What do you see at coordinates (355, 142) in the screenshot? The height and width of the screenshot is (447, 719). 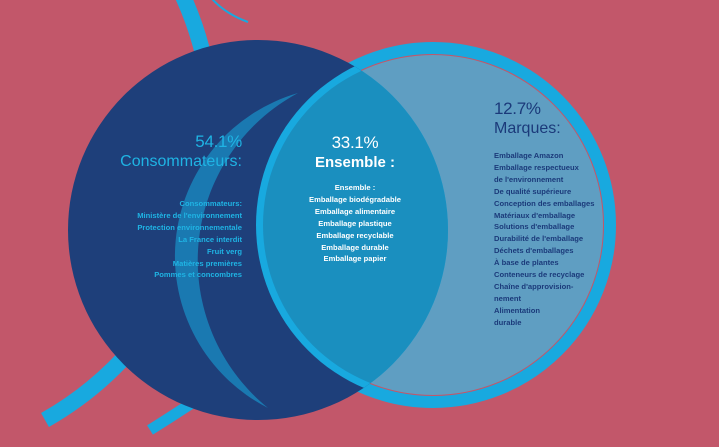 I see `overlap-percent: 33.1%` at bounding box center [355, 142].